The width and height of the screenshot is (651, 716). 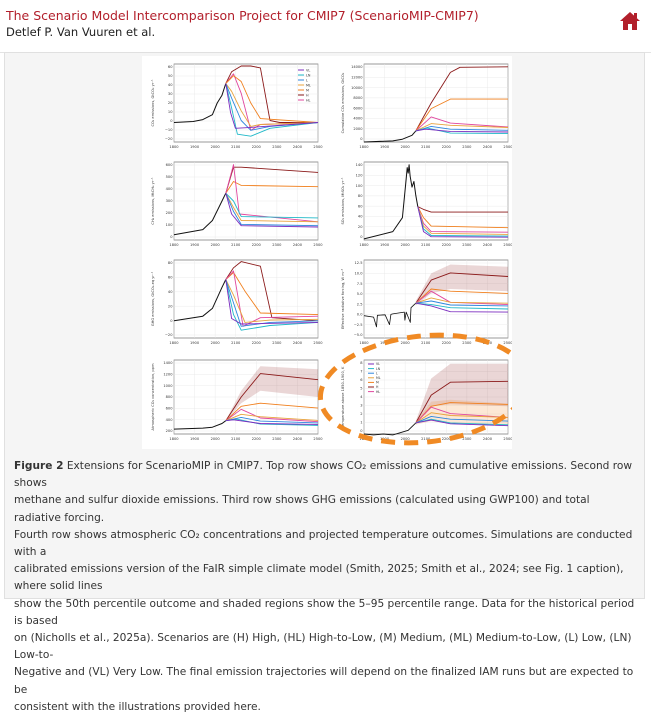 What do you see at coordinates (343, 298) in the screenshot?
I see `y-axis-label: Effective radiative forcing, W m⁻²` at bounding box center [343, 298].